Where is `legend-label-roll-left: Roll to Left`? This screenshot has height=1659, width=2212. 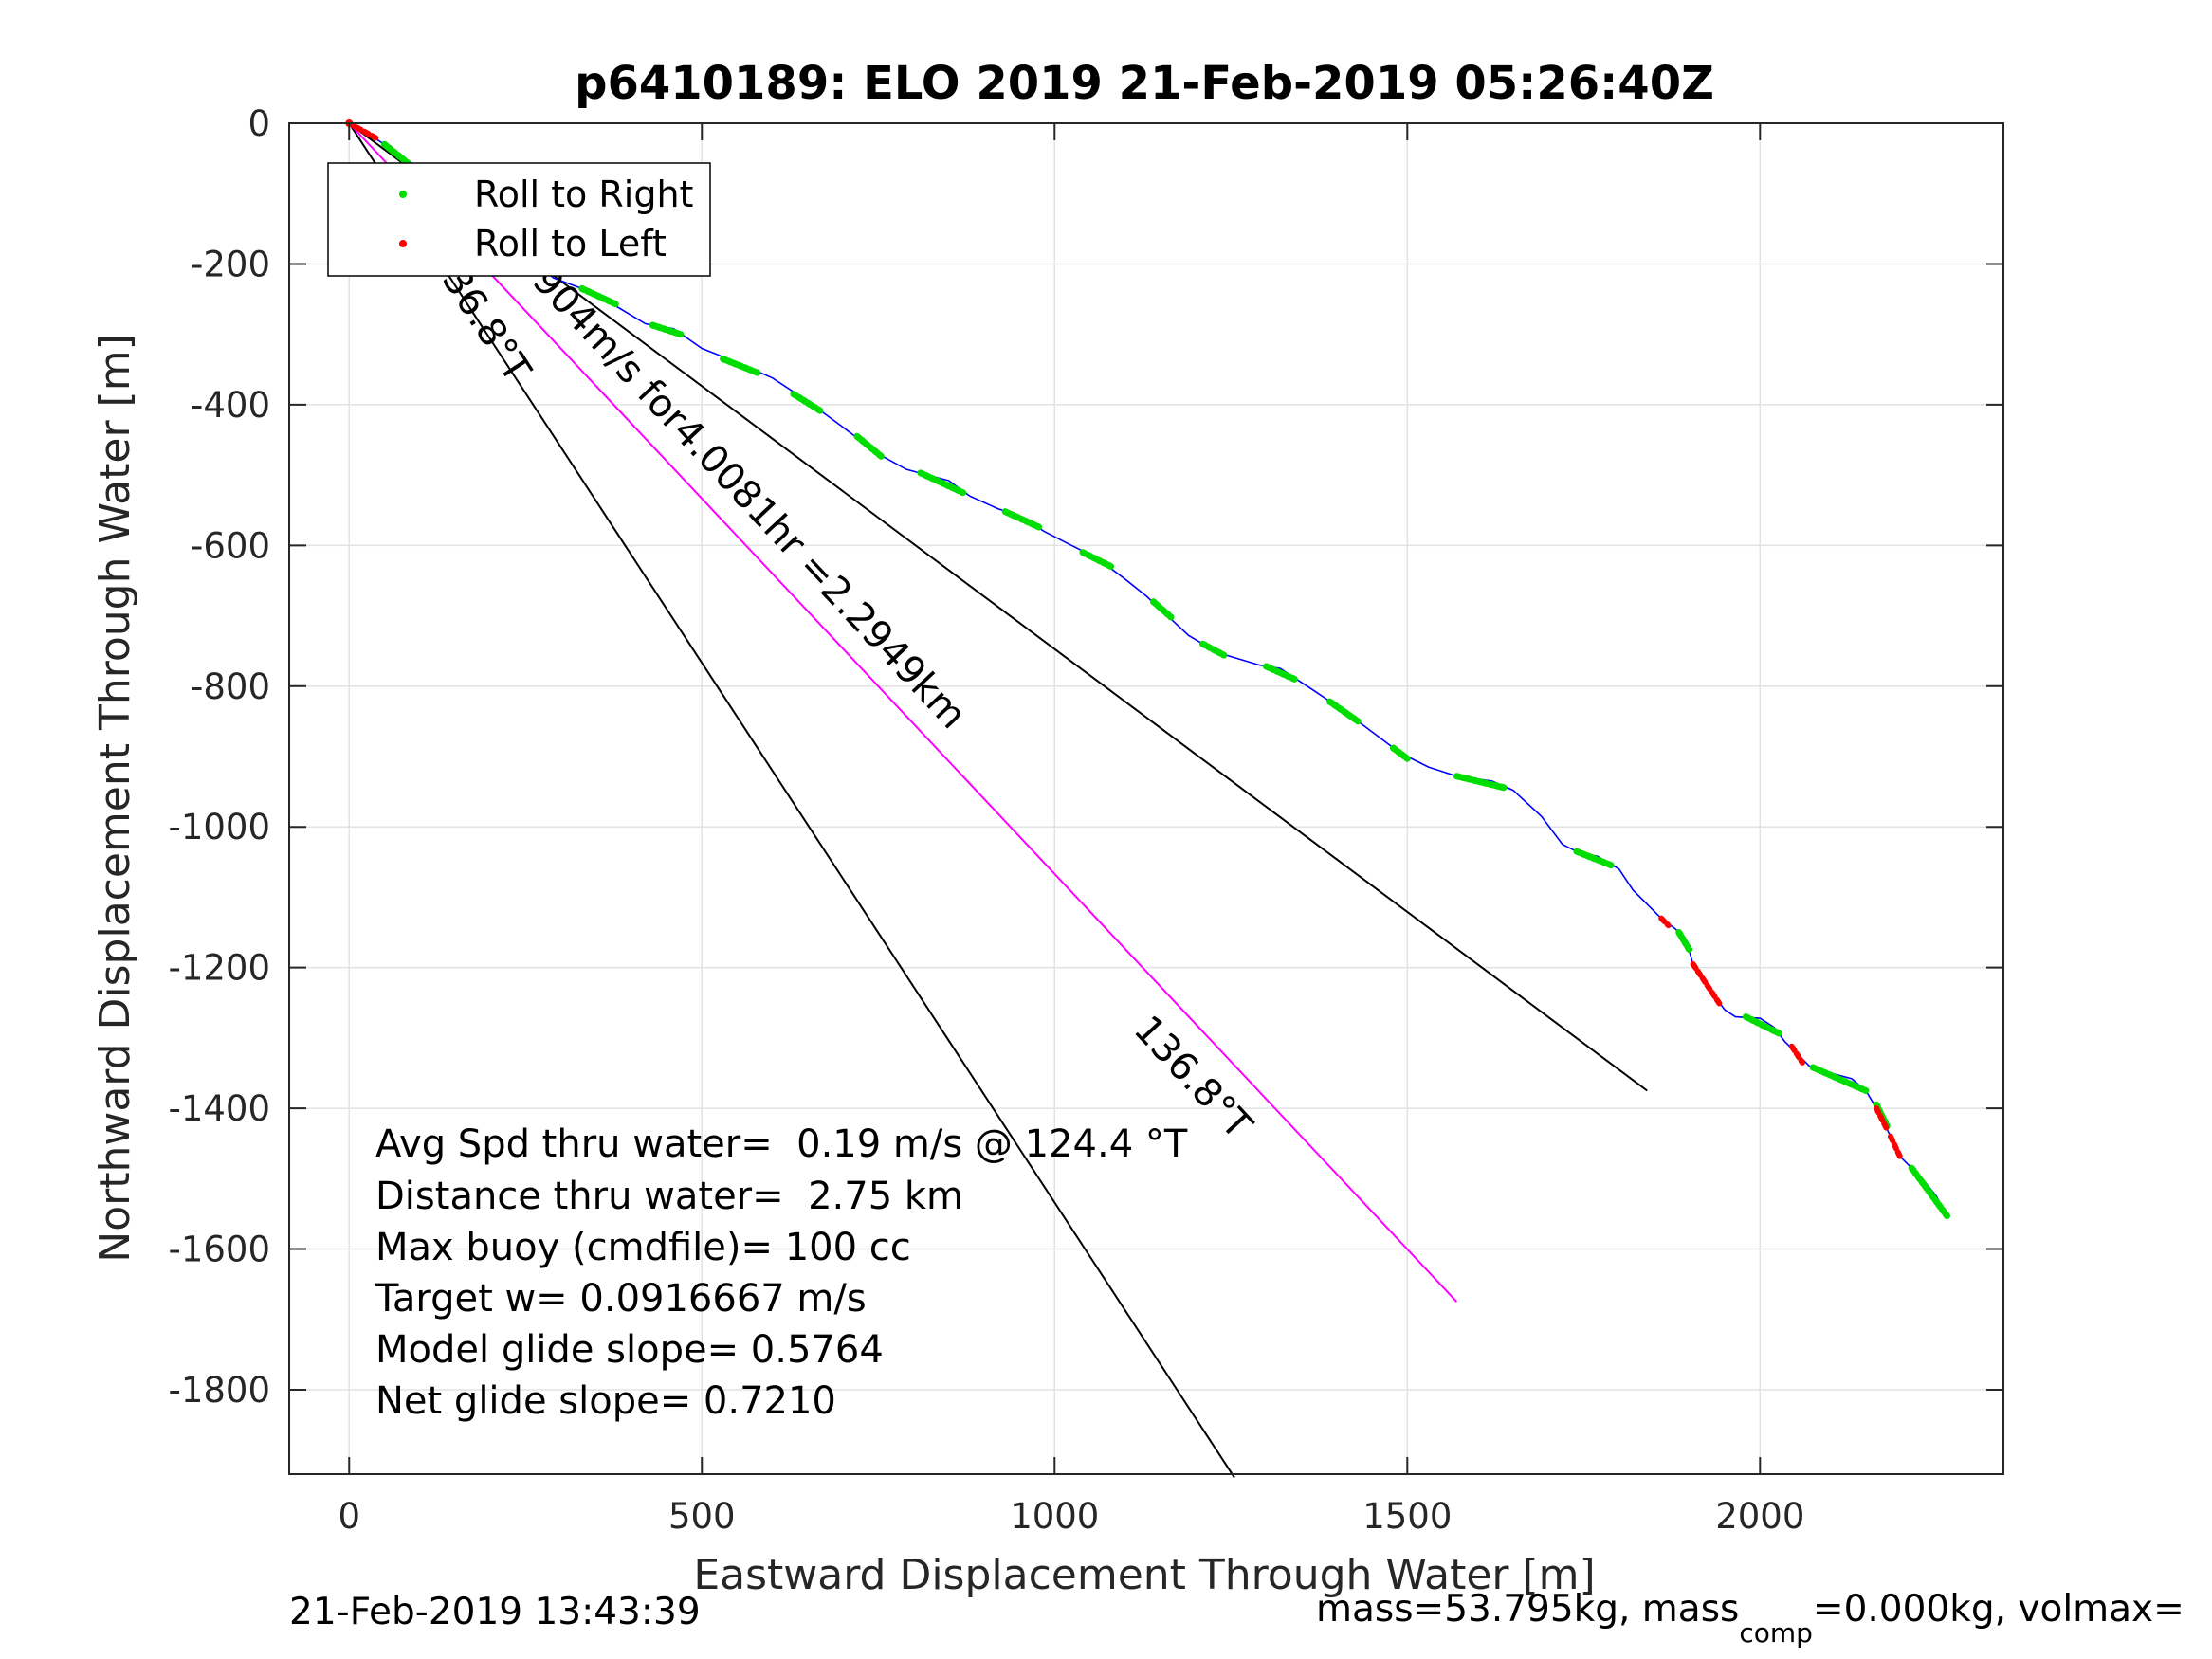 legend-label-roll-left: Roll to Left is located at coordinates (570, 243).